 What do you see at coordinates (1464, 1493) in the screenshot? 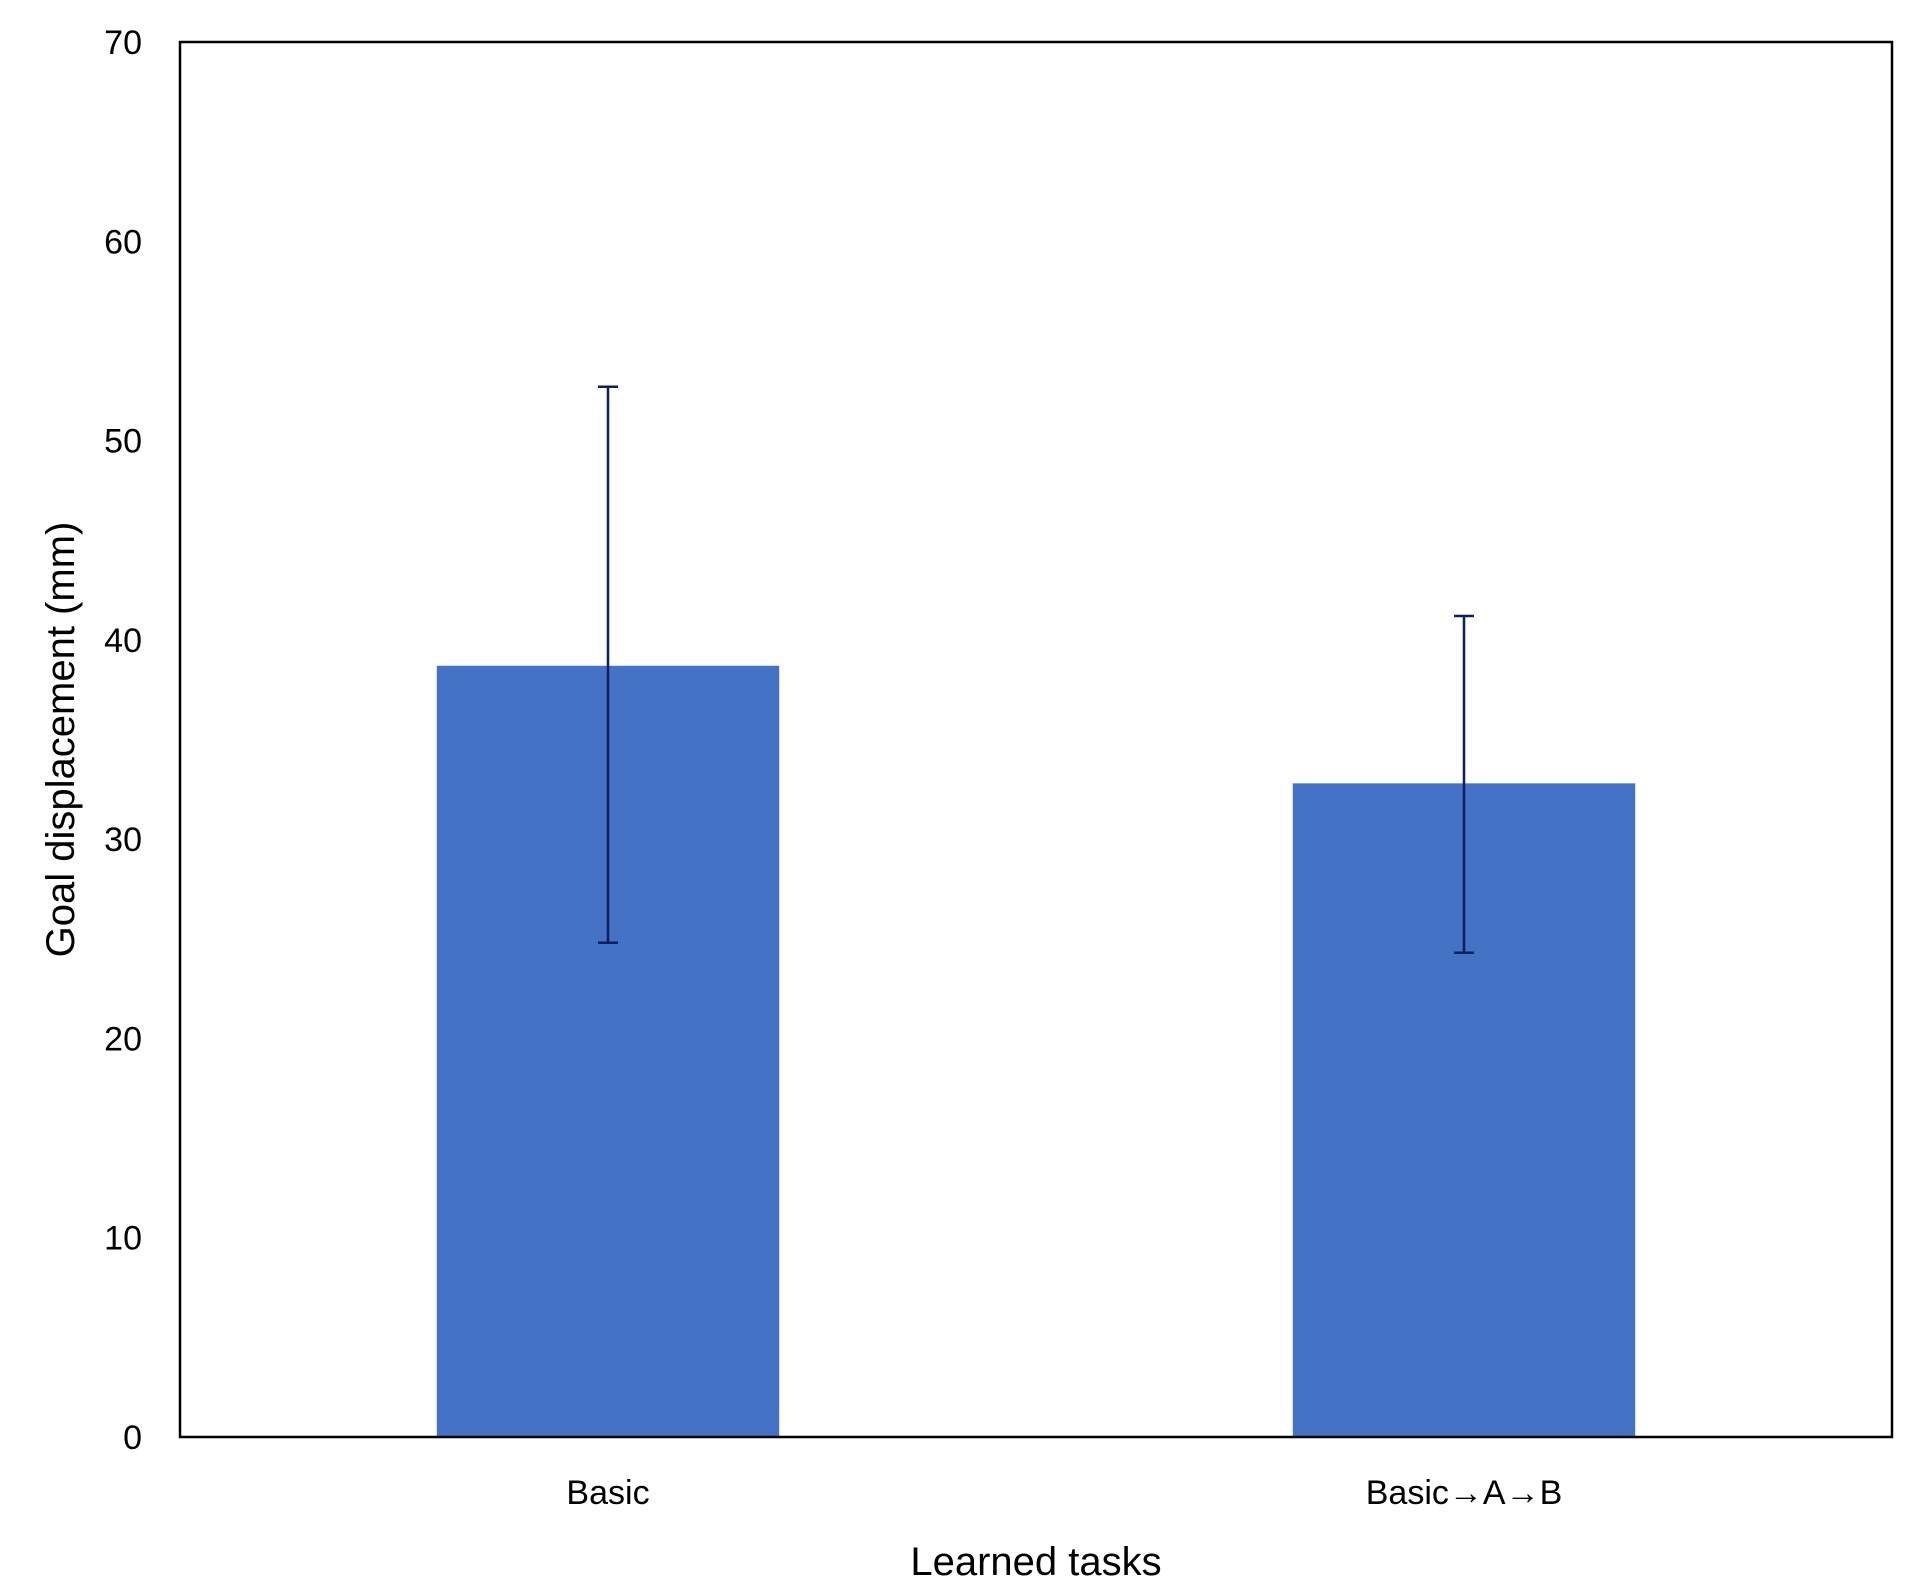
I see `x-category-label: Basic→A→B` at bounding box center [1464, 1493].